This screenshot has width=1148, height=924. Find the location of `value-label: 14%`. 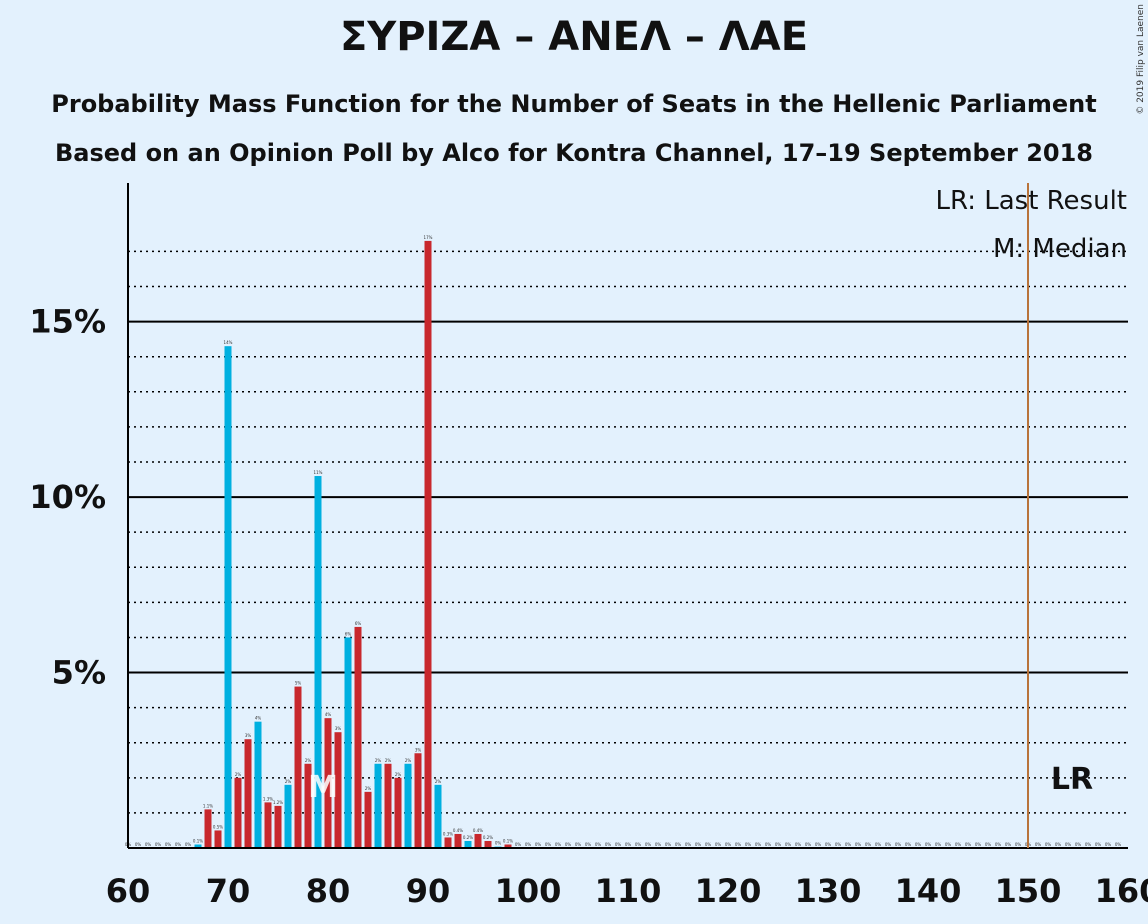

value-label: 14% is located at coordinates (228, 342).